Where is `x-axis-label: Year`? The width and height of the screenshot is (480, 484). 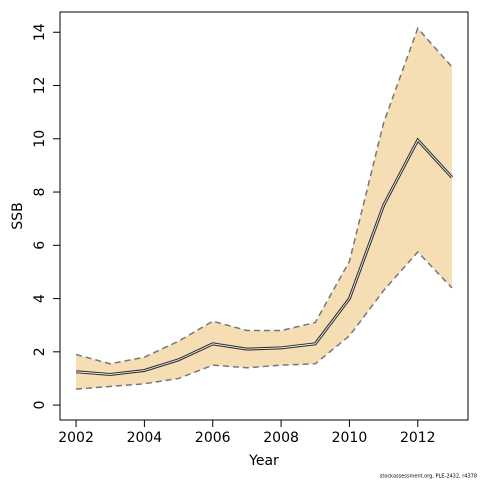
x-axis-label: Year is located at coordinates (263, 461).